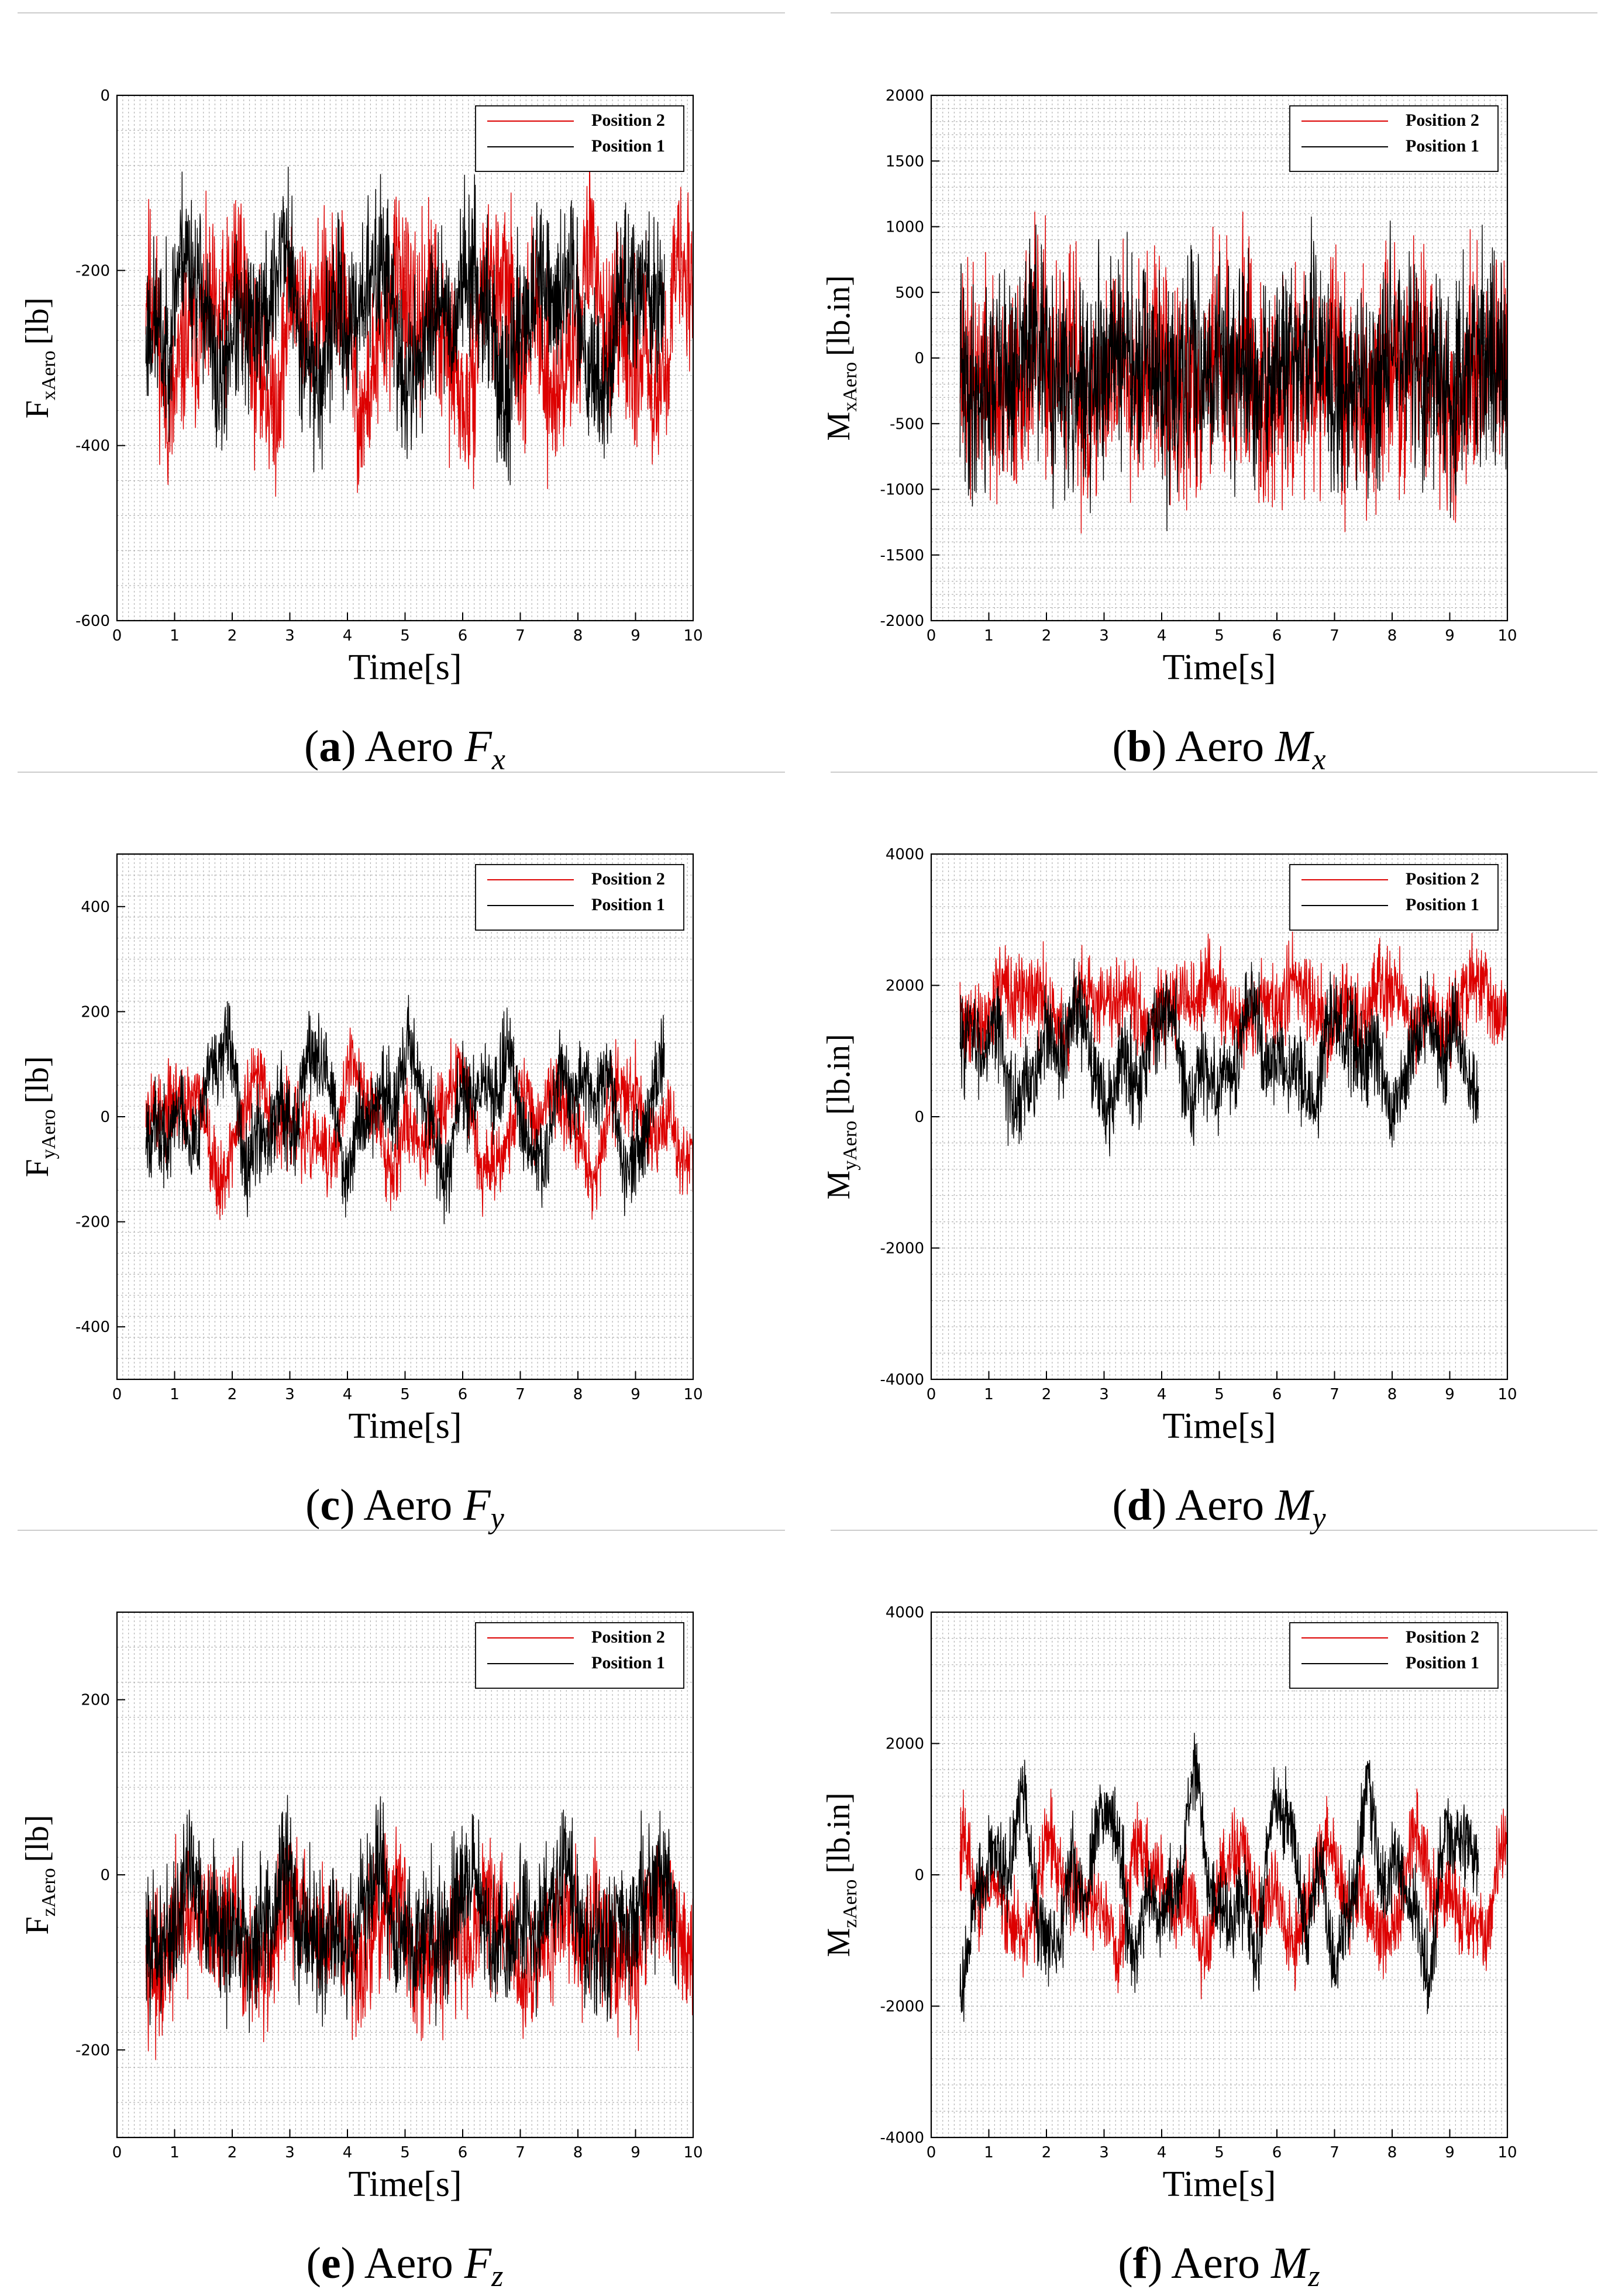  I want to click on y-tick-label: 500, so click(909, 293).